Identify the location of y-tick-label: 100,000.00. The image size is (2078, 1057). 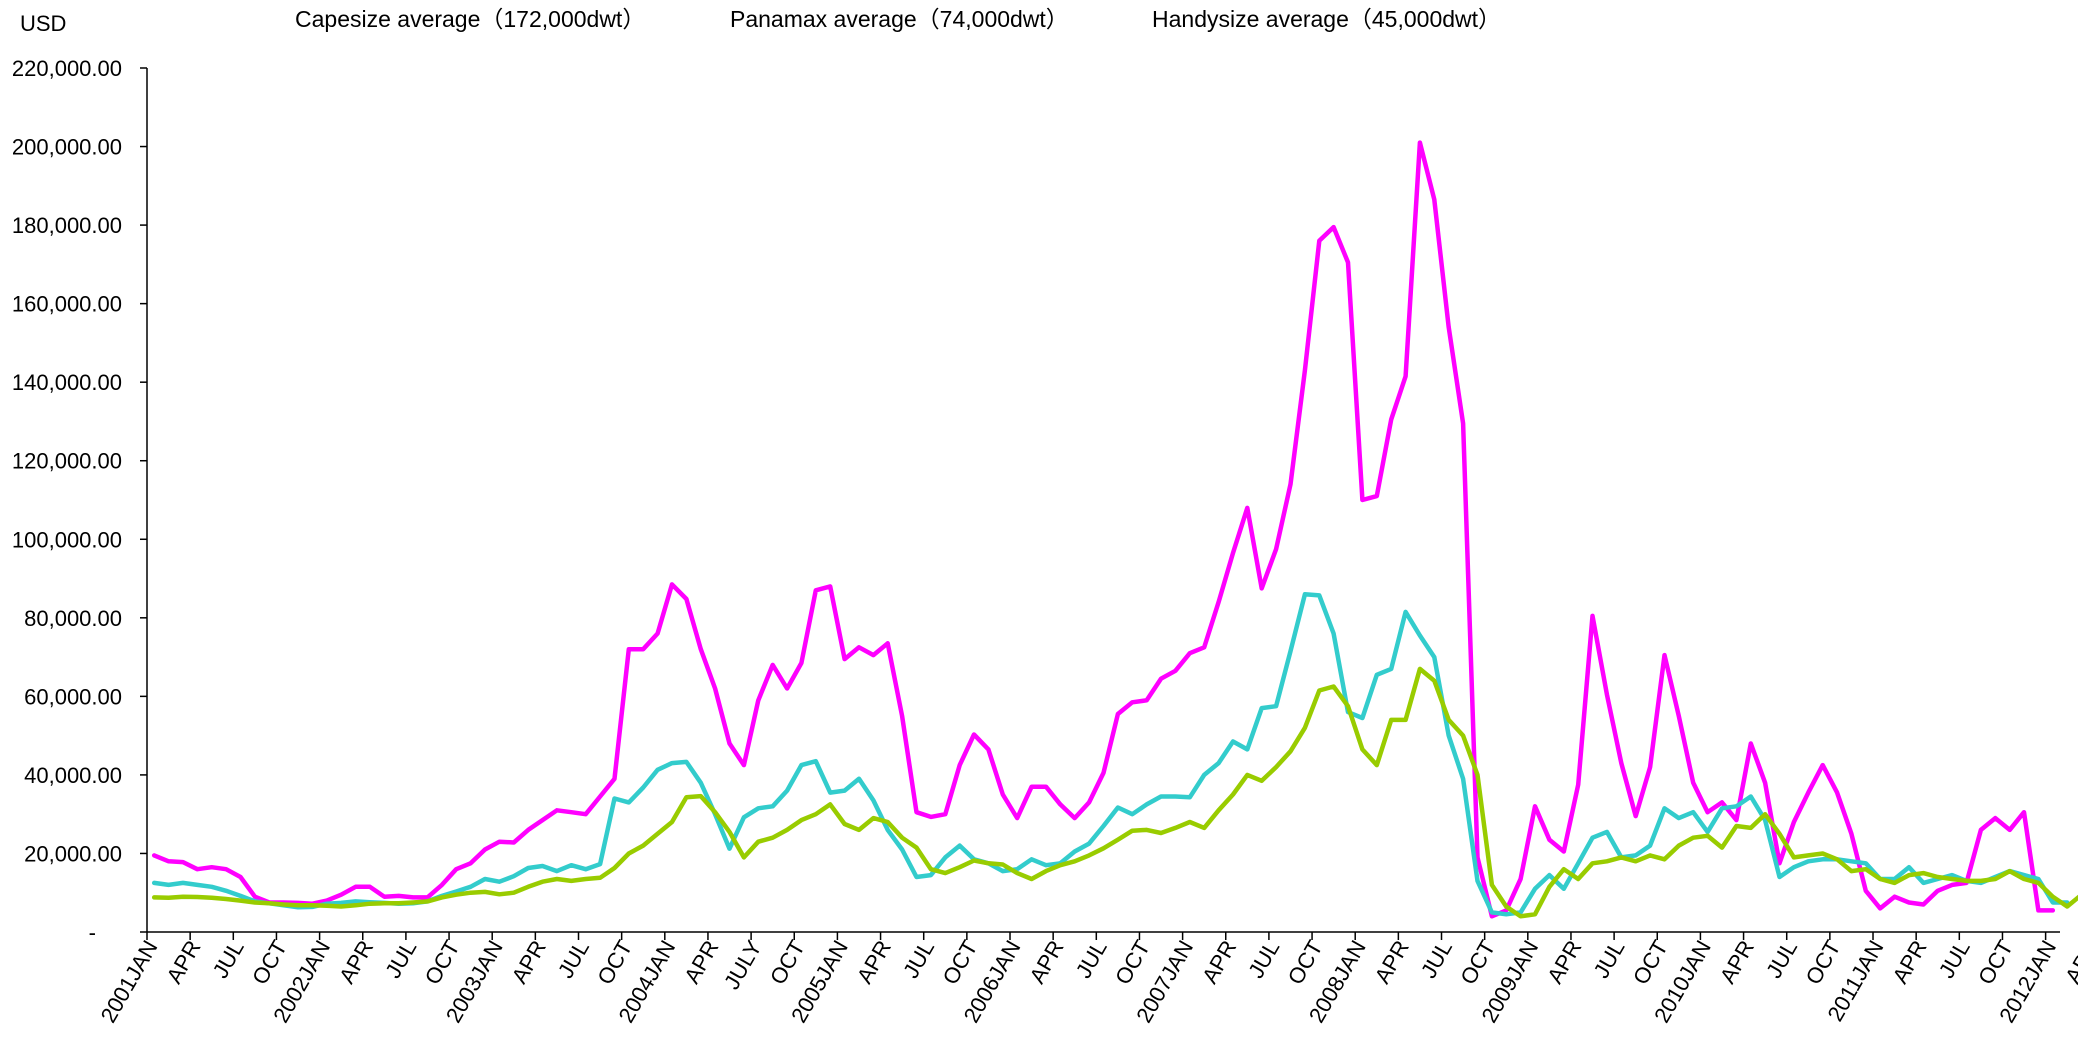
(67, 539).